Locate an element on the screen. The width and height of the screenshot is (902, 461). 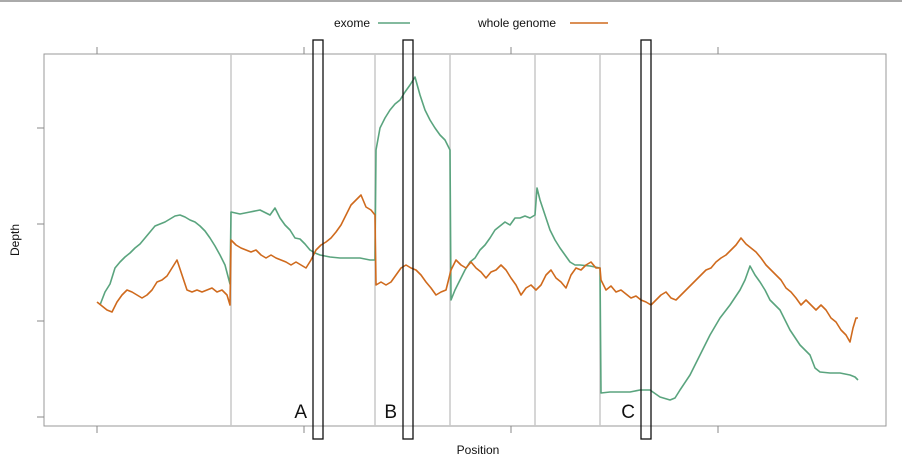
highlight-box-b is located at coordinates (408, 239).